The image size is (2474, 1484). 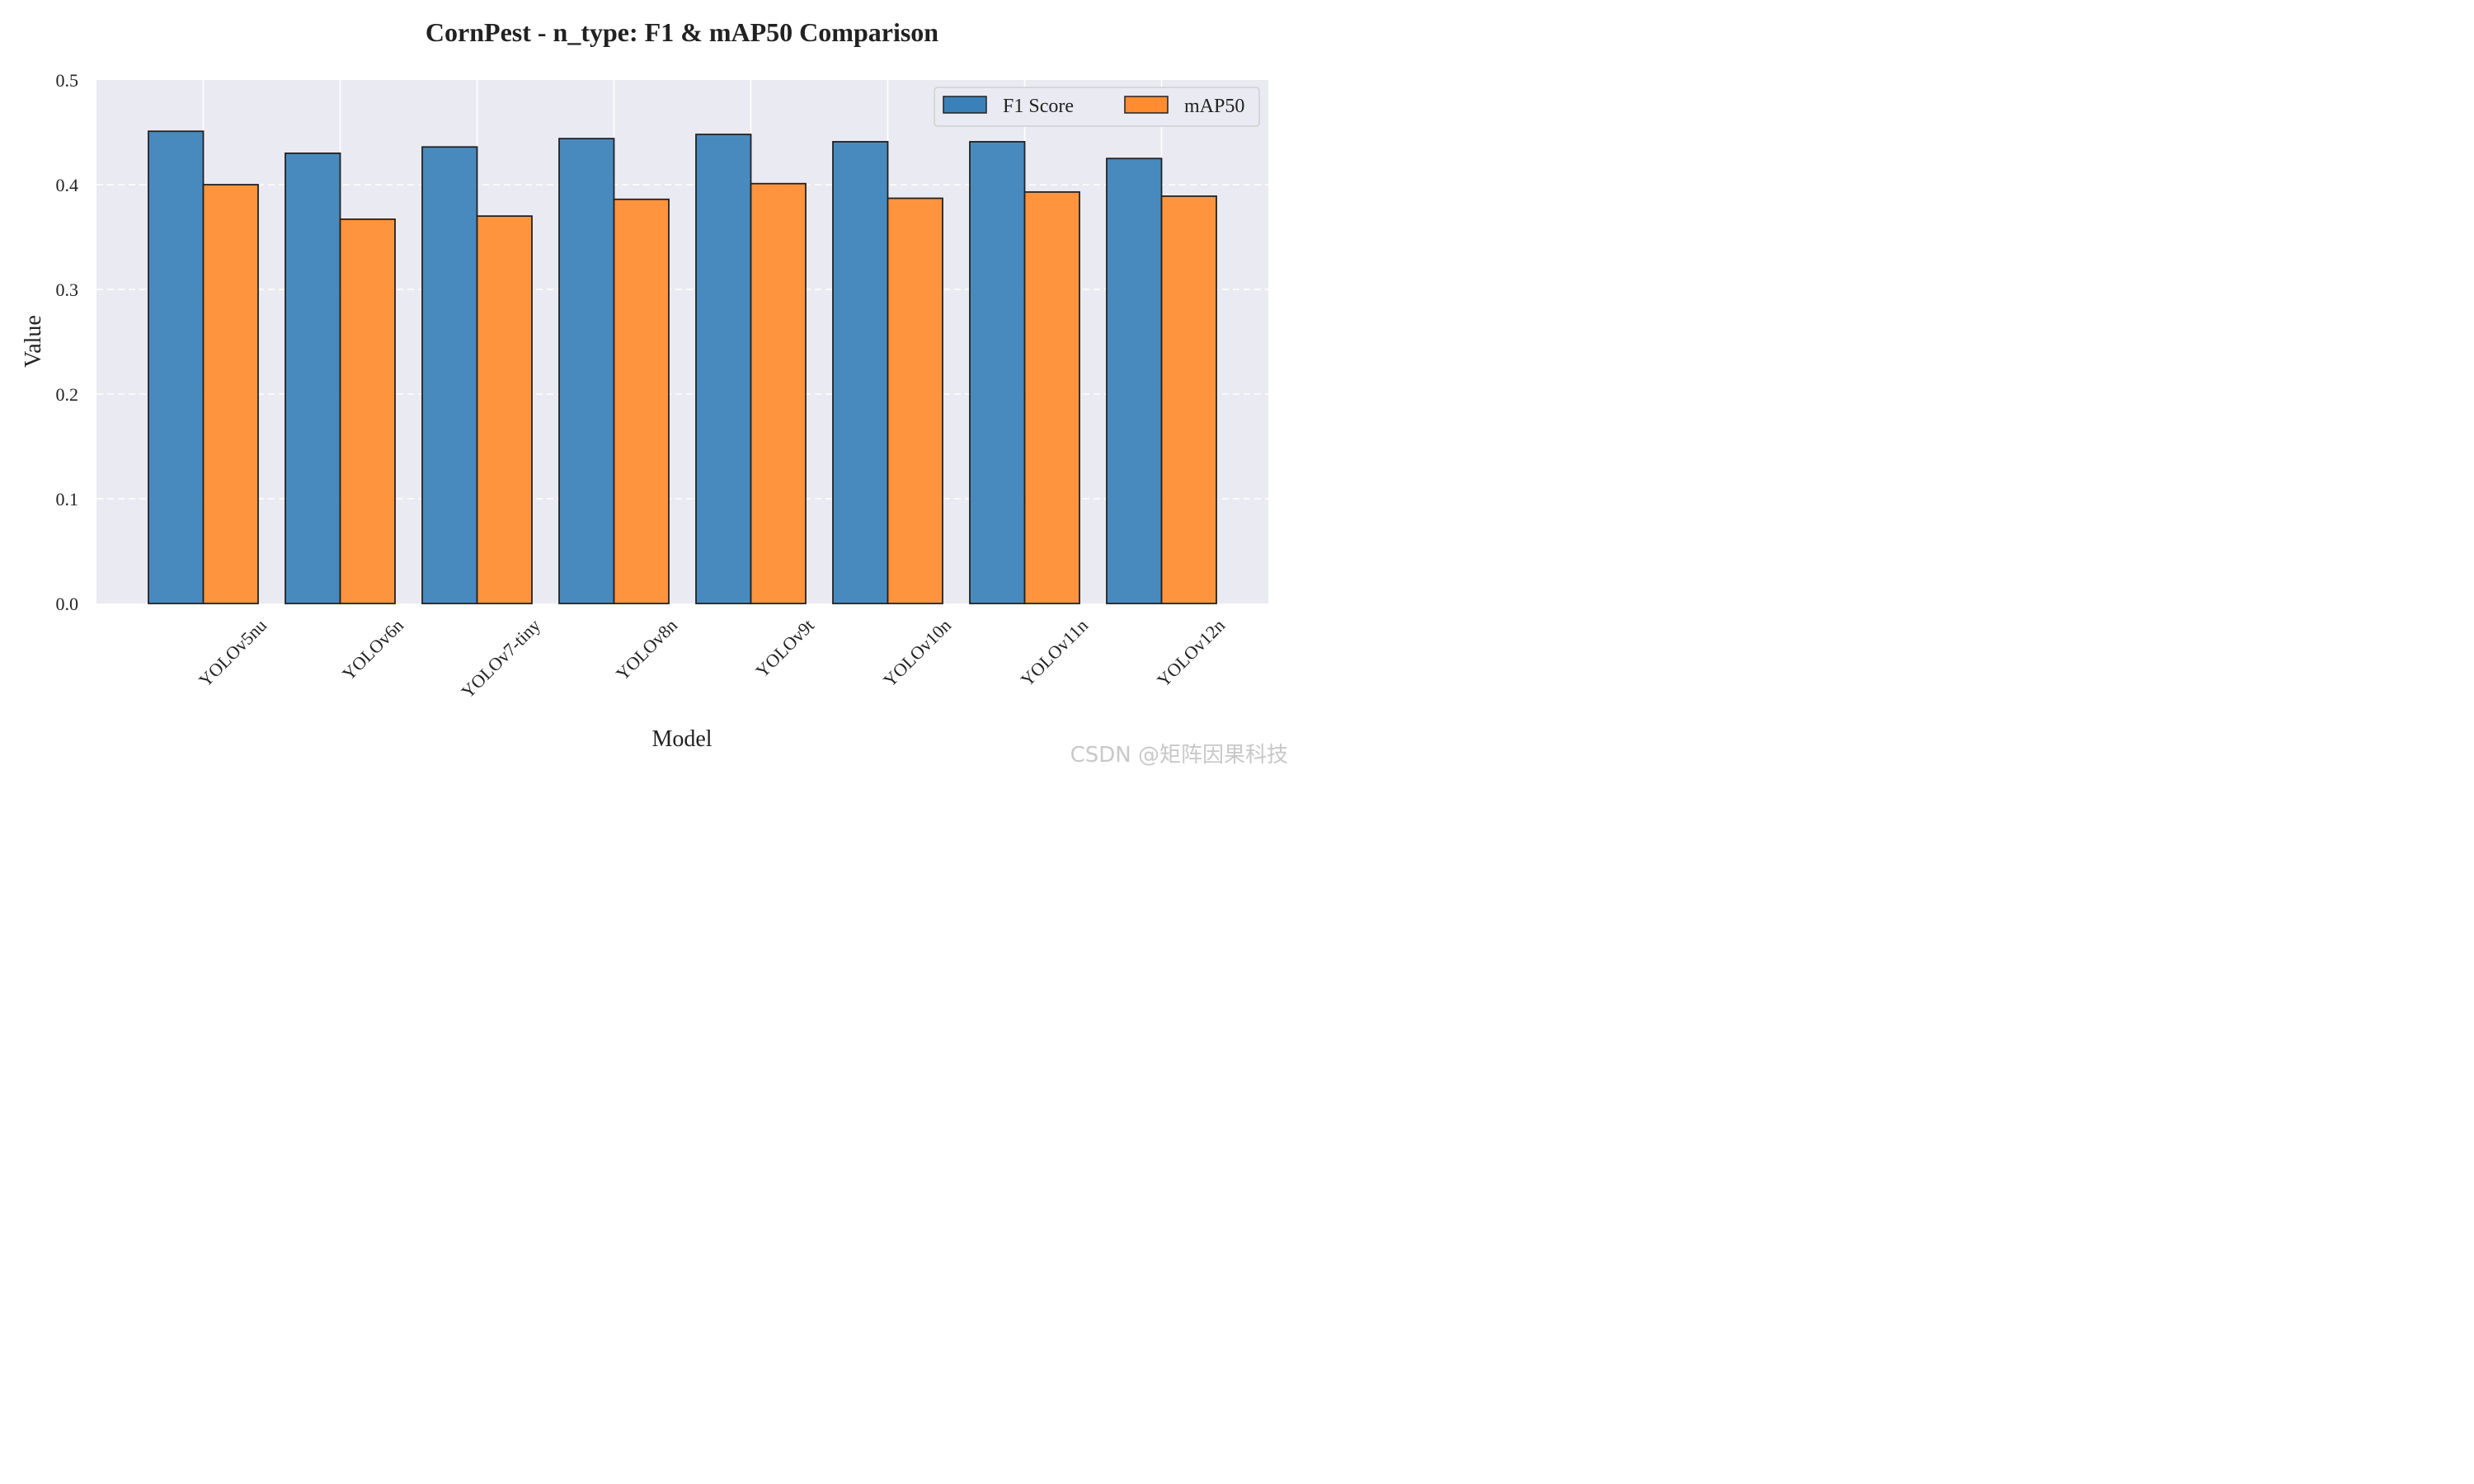 I want to click on y-ticks: 0.0 0.1 0.2 0.3 0.4 0.5, so click(x=67, y=342).